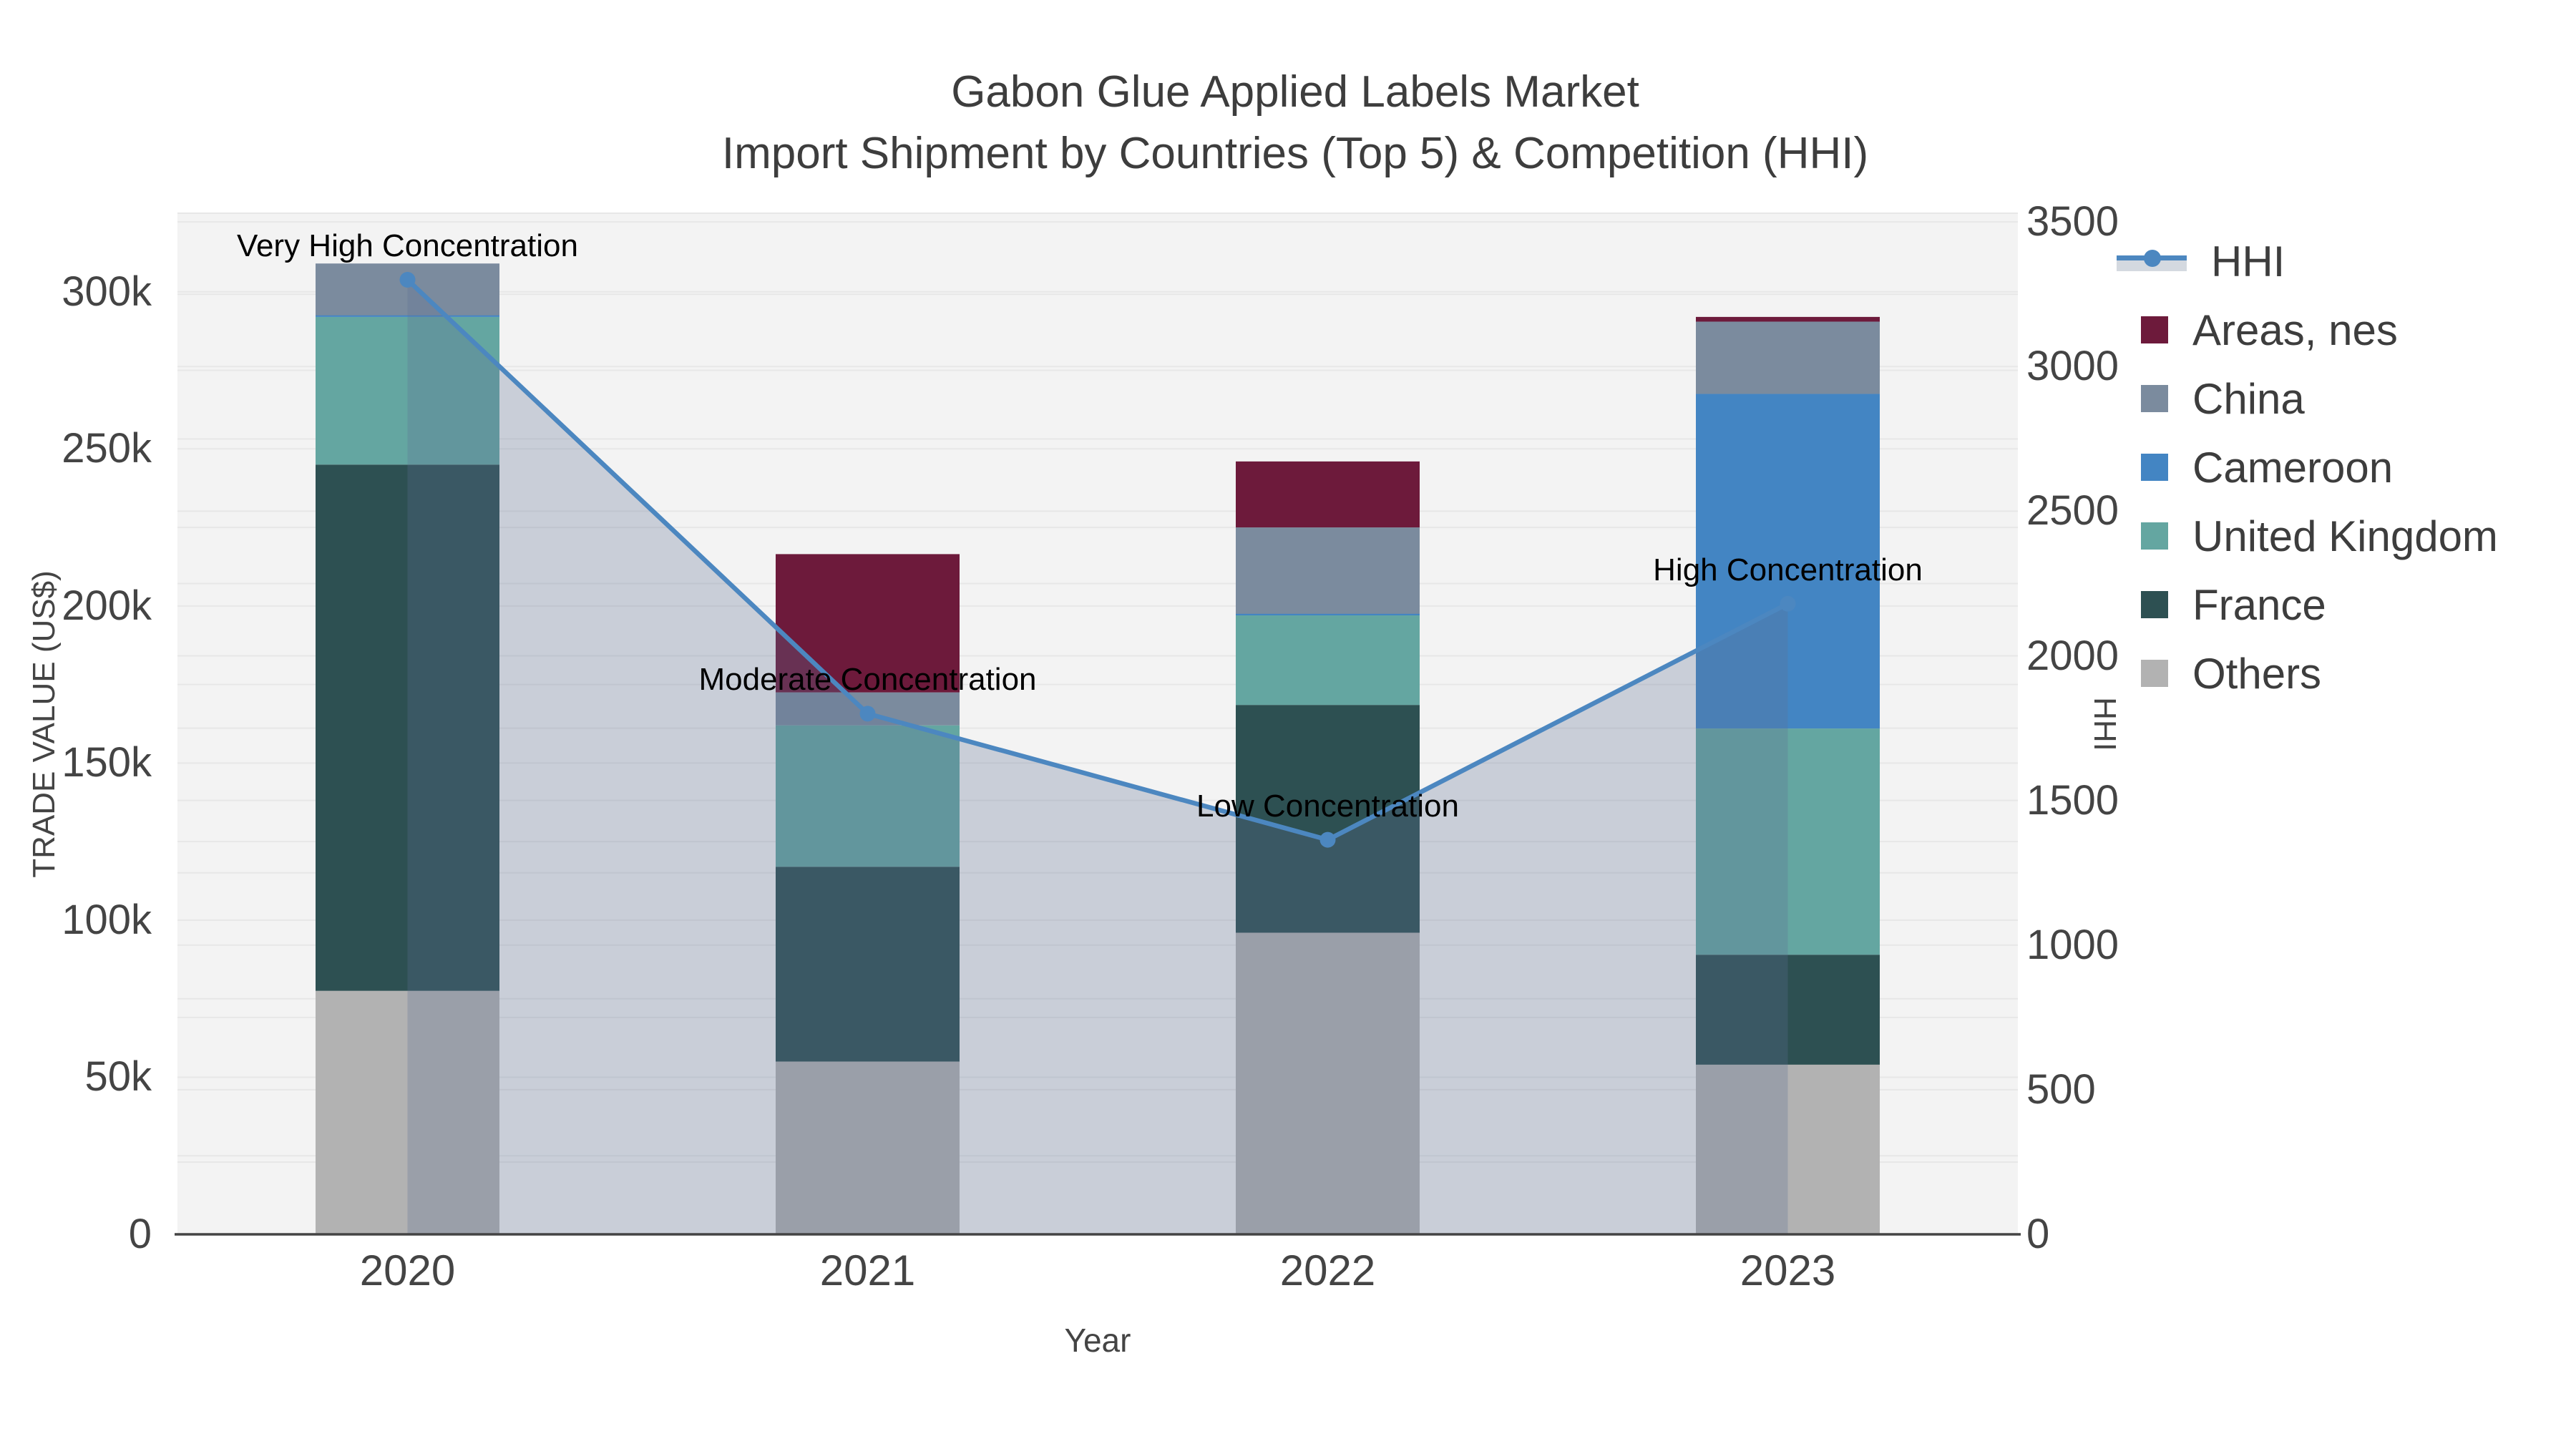 The image size is (2576, 1449). What do you see at coordinates (2154, 329) in the screenshot?
I see `areas-nes-swatch` at bounding box center [2154, 329].